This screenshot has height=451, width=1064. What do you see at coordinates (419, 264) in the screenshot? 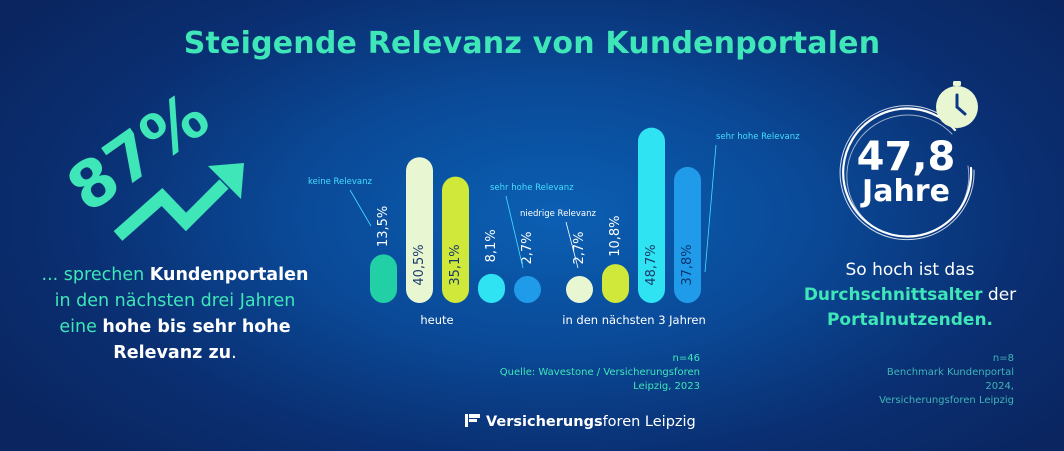
I see `bar-value-label: 40,5%` at bounding box center [419, 264].